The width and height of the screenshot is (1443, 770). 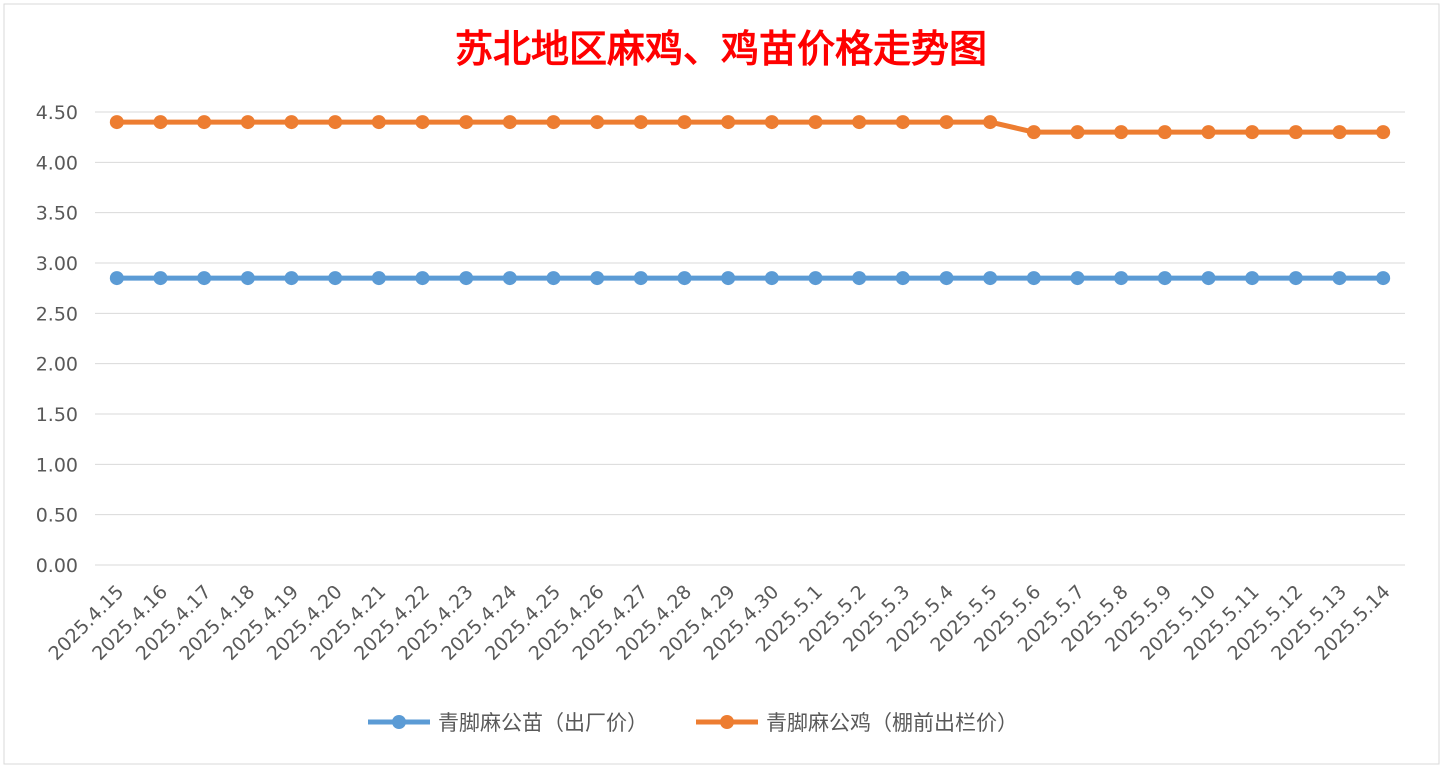 I want to click on legend-label: 青脚麻公鸡（棚前出栏价）, so click(x=892, y=723).